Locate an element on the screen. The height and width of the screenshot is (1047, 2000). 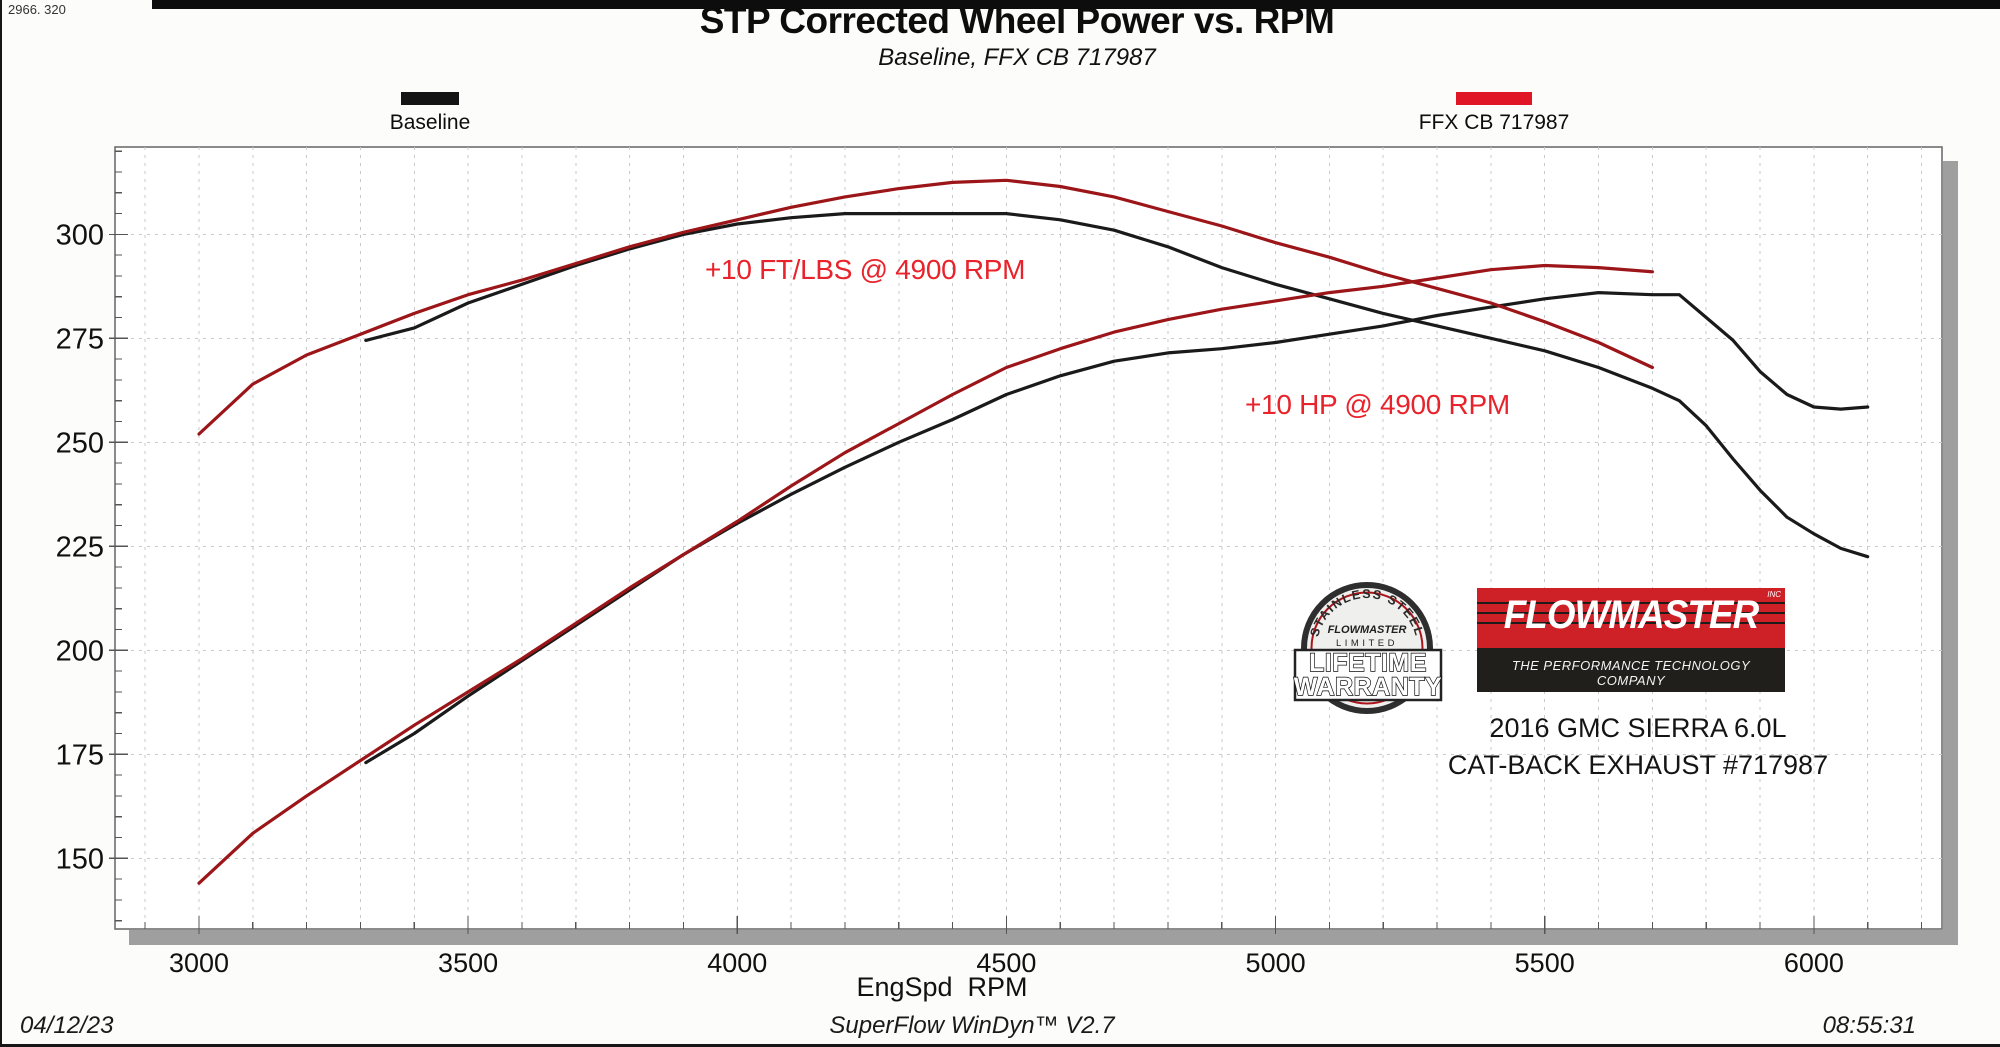
flowmaster-tagline: THE PERFORMANCE TECHNOLOGY COMPANY is located at coordinates (1631, 673).